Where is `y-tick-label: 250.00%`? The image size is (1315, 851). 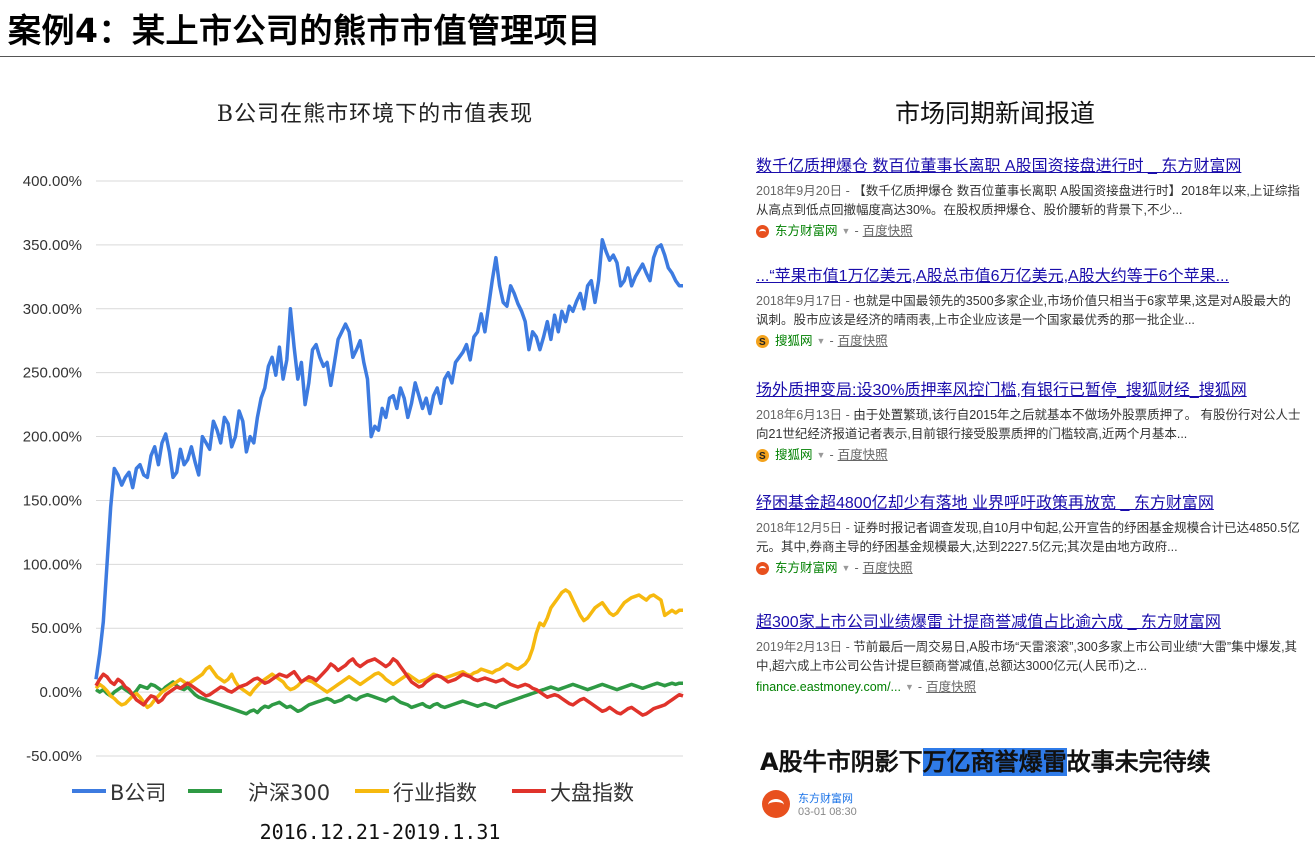 y-tick-label: 250.00% is located at coordinates (52, 373).